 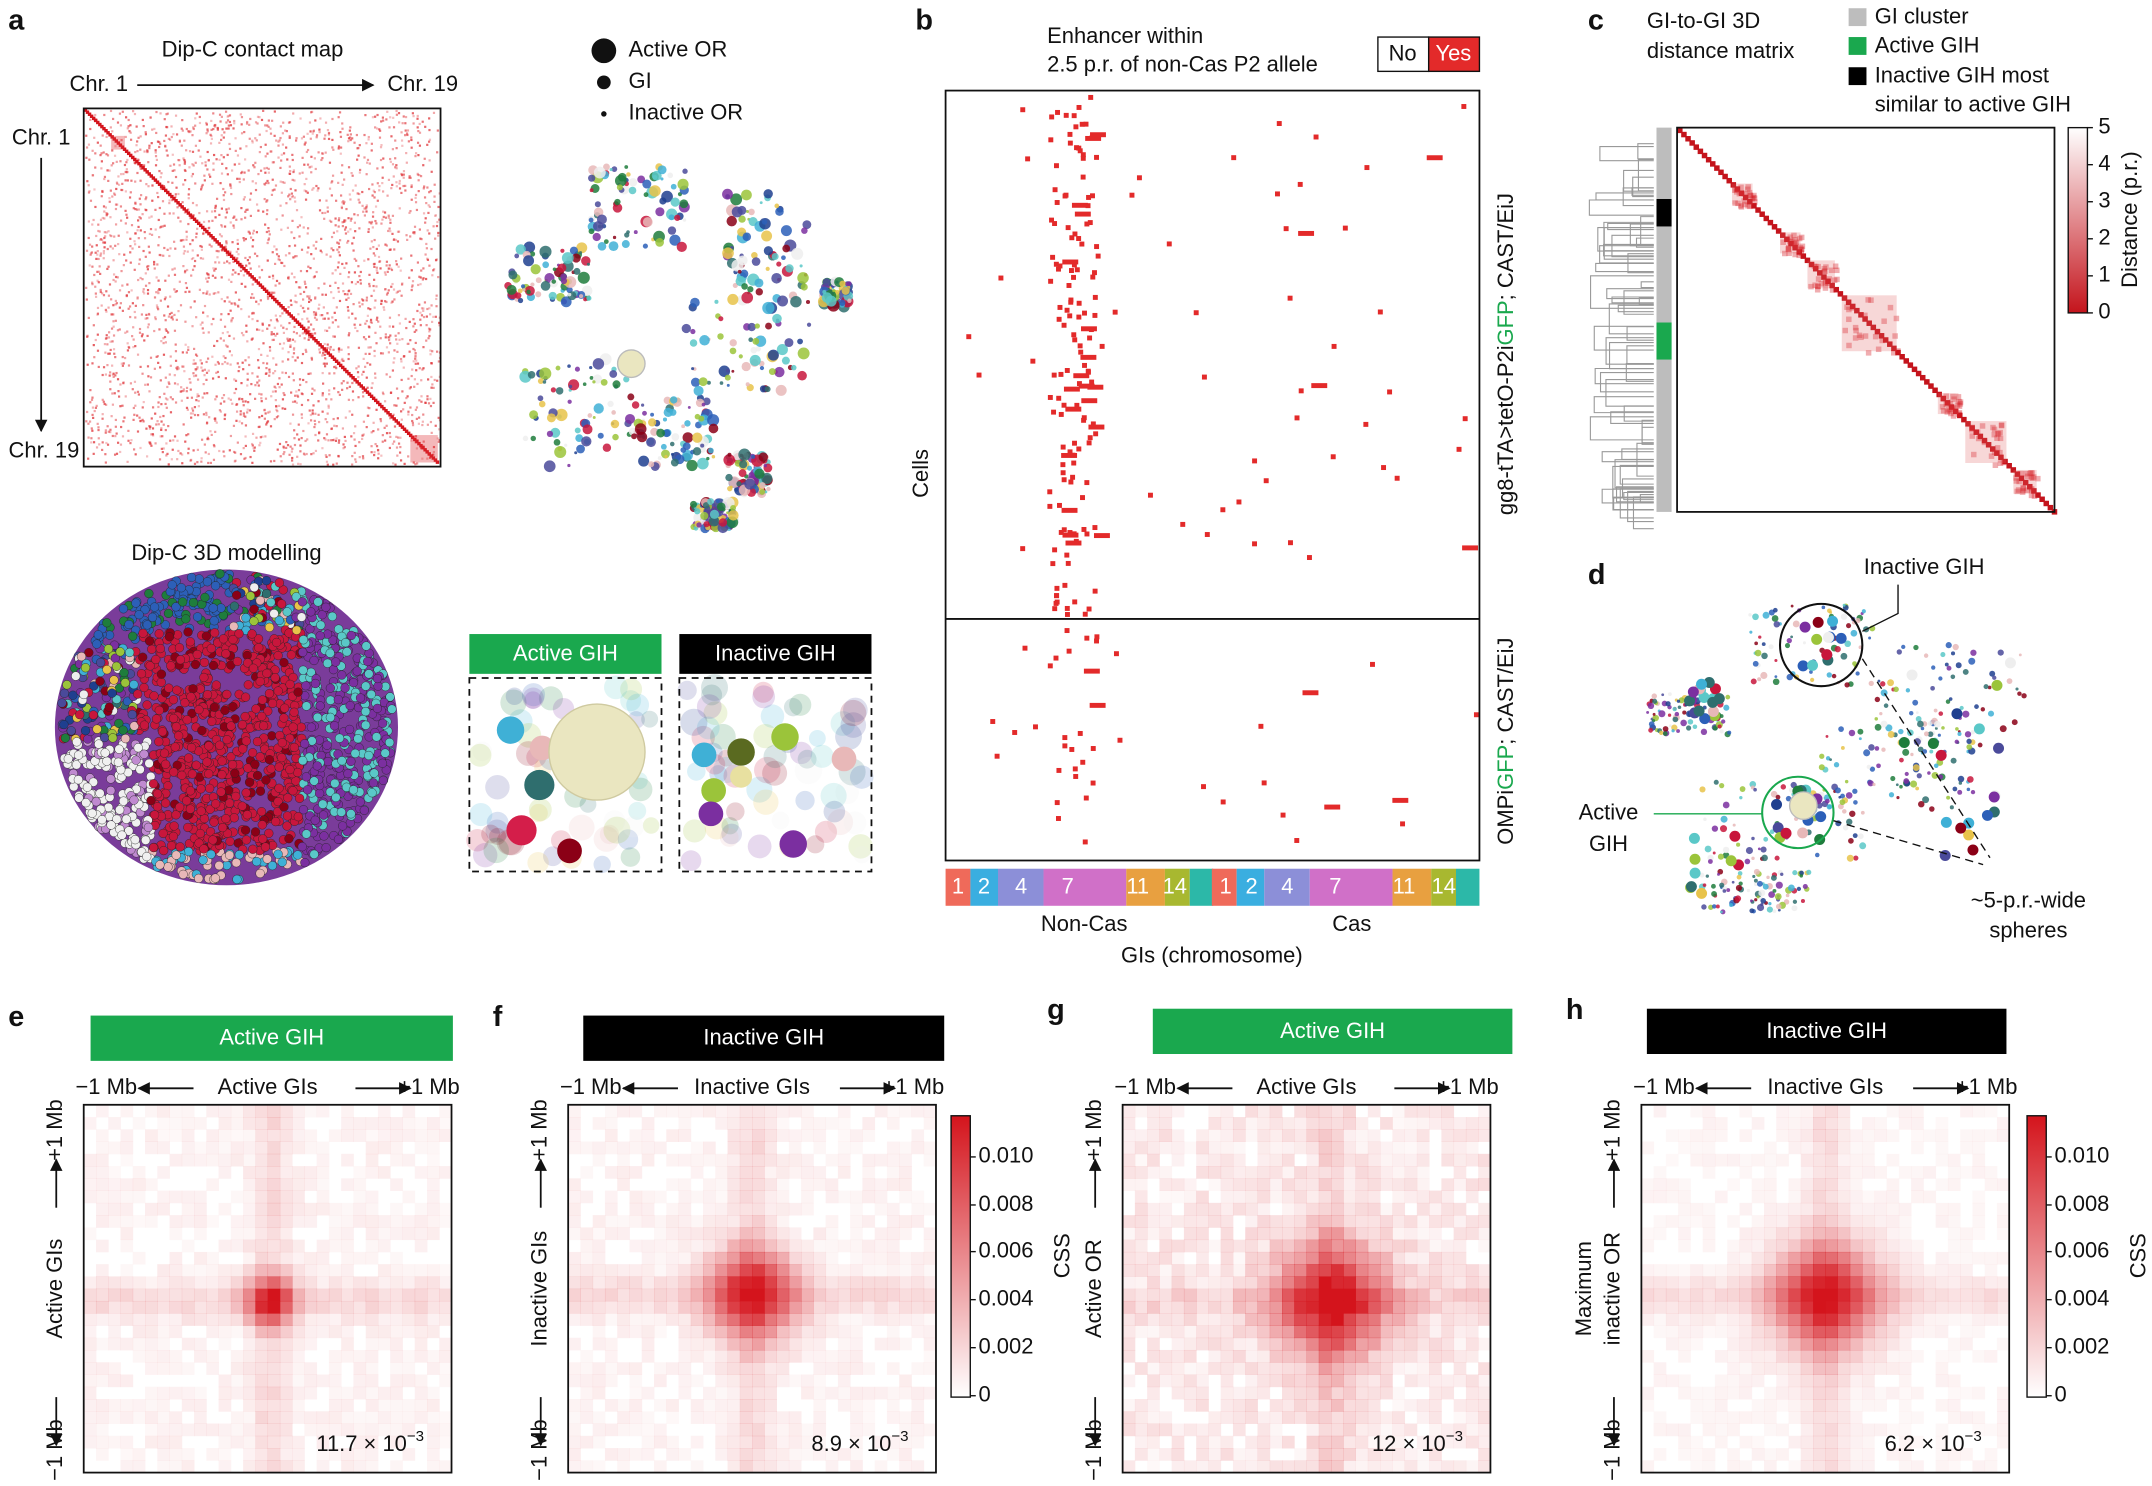 I want to click on structure-3d, so click(x=679, y=348).